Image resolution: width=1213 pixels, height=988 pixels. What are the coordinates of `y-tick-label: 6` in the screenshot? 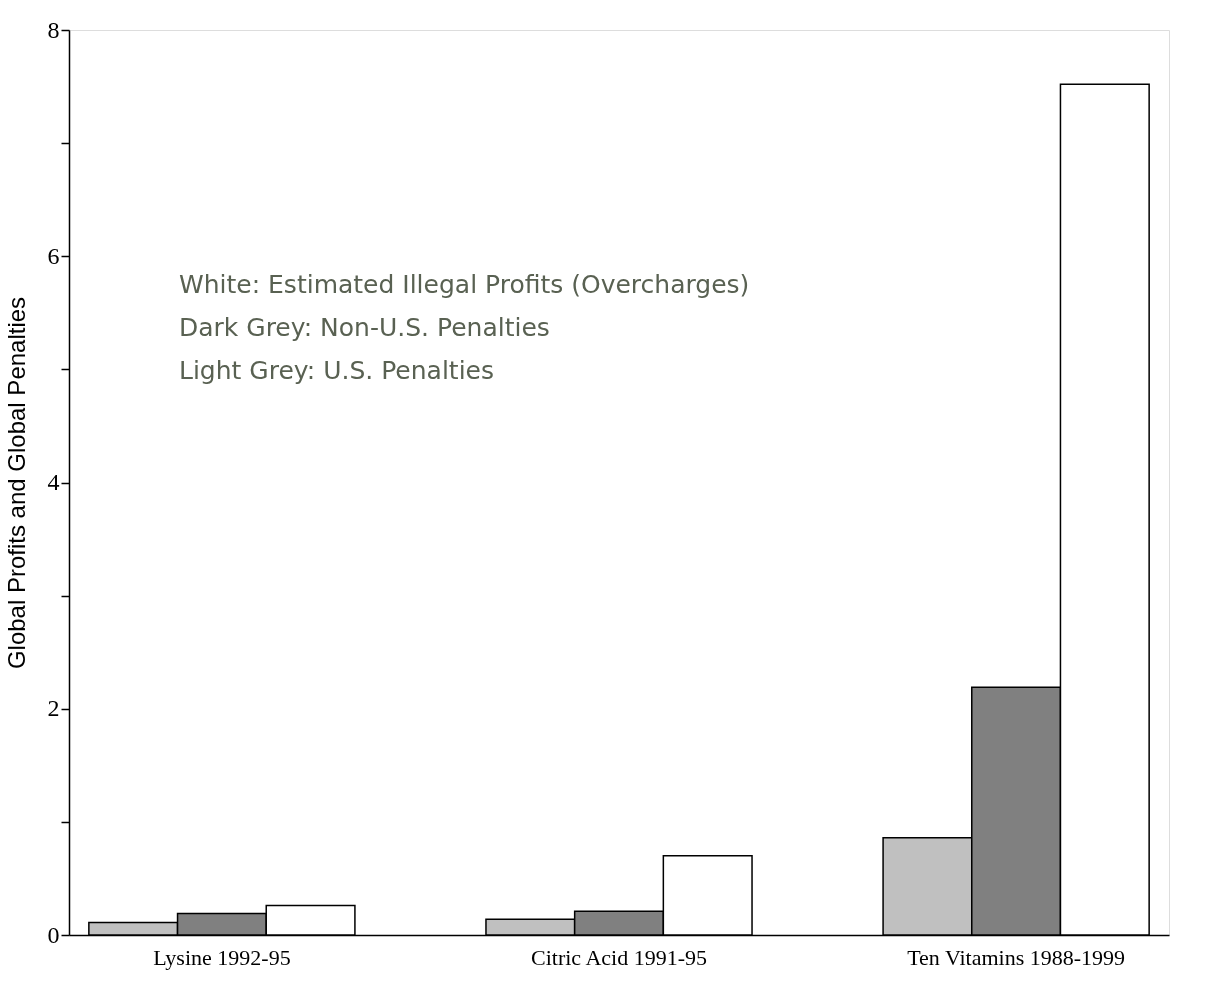 It's located at (53, 255).